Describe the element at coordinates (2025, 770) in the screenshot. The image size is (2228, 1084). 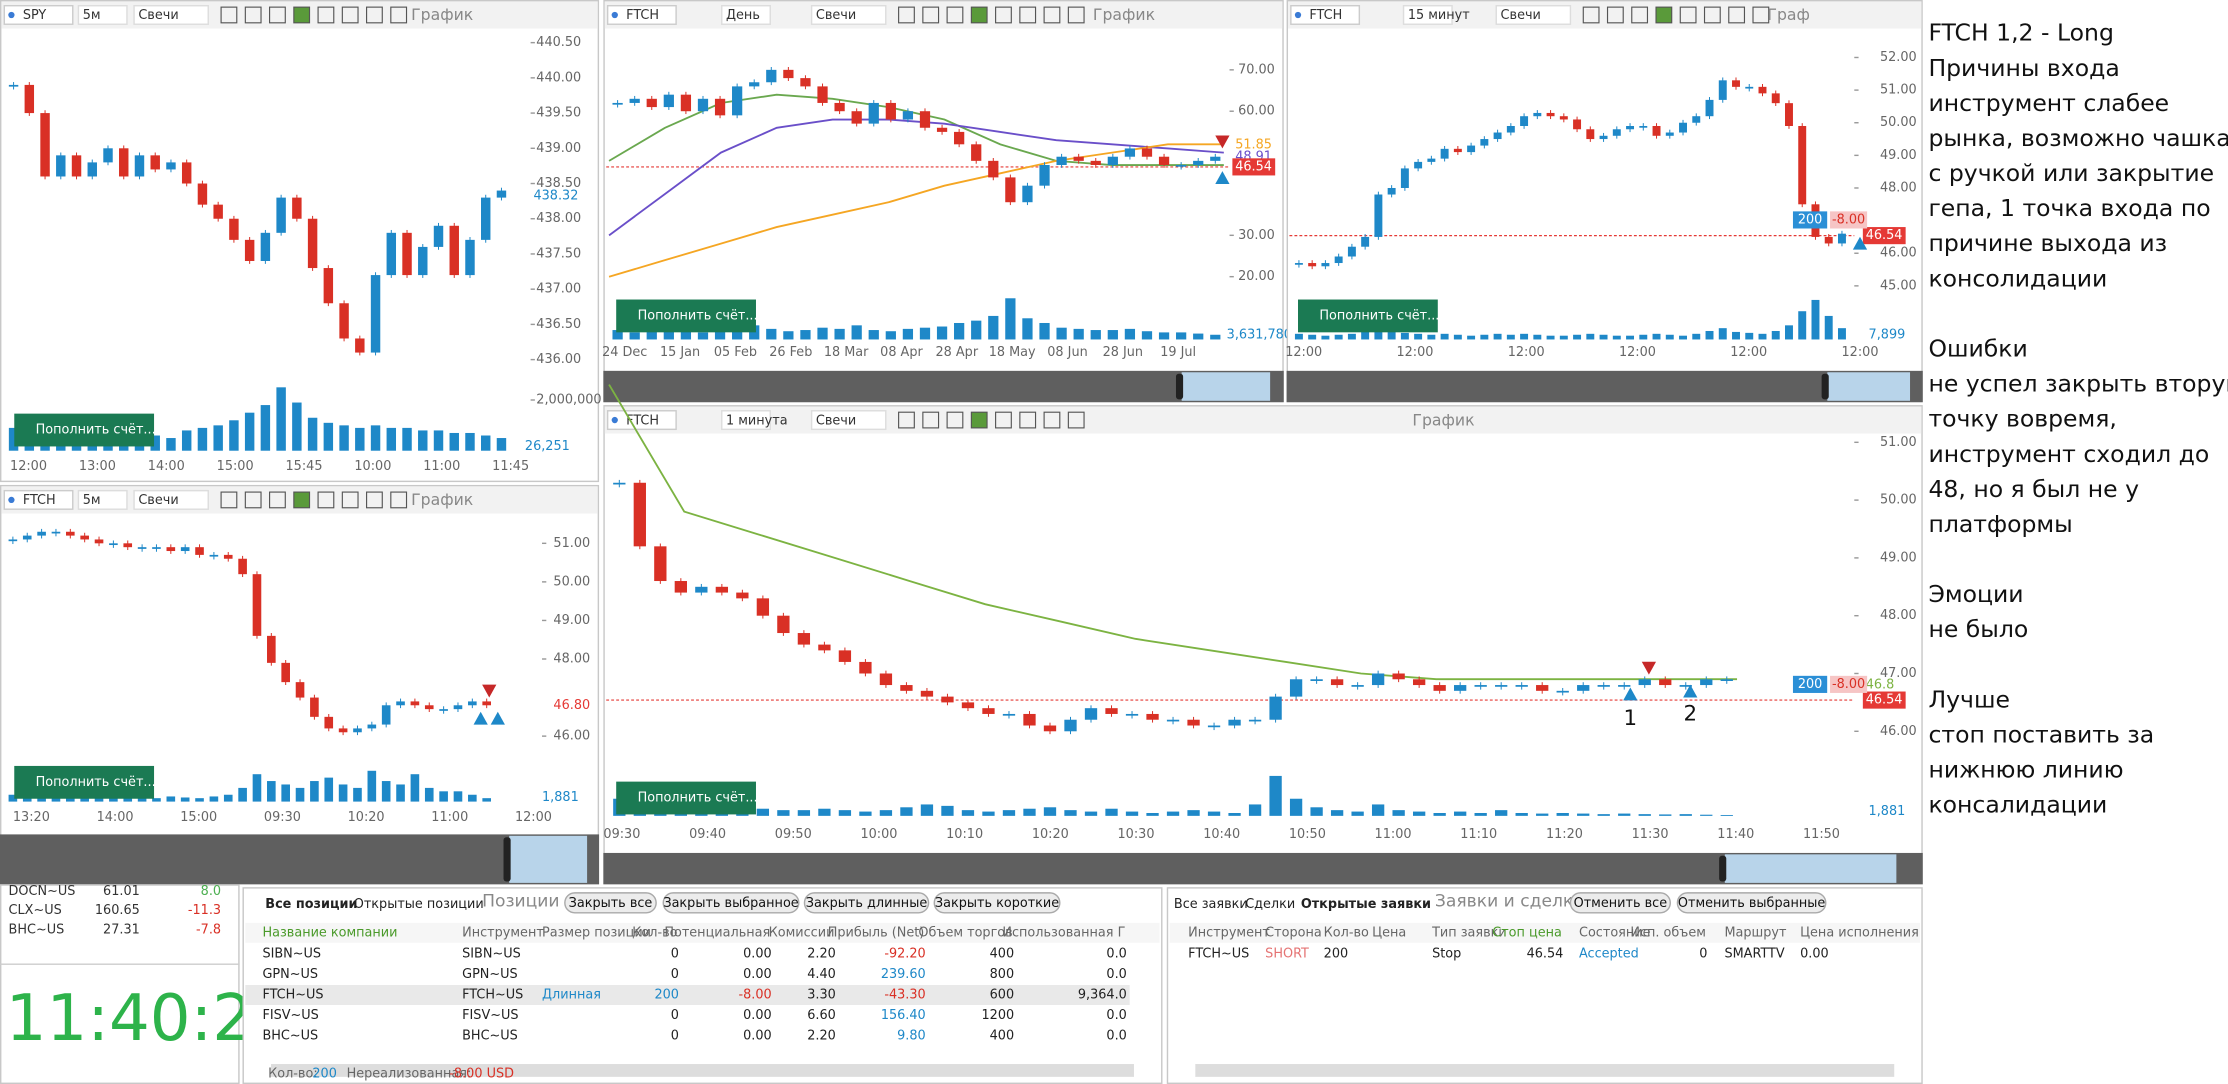
I see `note-line: нижнюю линию` at that location.